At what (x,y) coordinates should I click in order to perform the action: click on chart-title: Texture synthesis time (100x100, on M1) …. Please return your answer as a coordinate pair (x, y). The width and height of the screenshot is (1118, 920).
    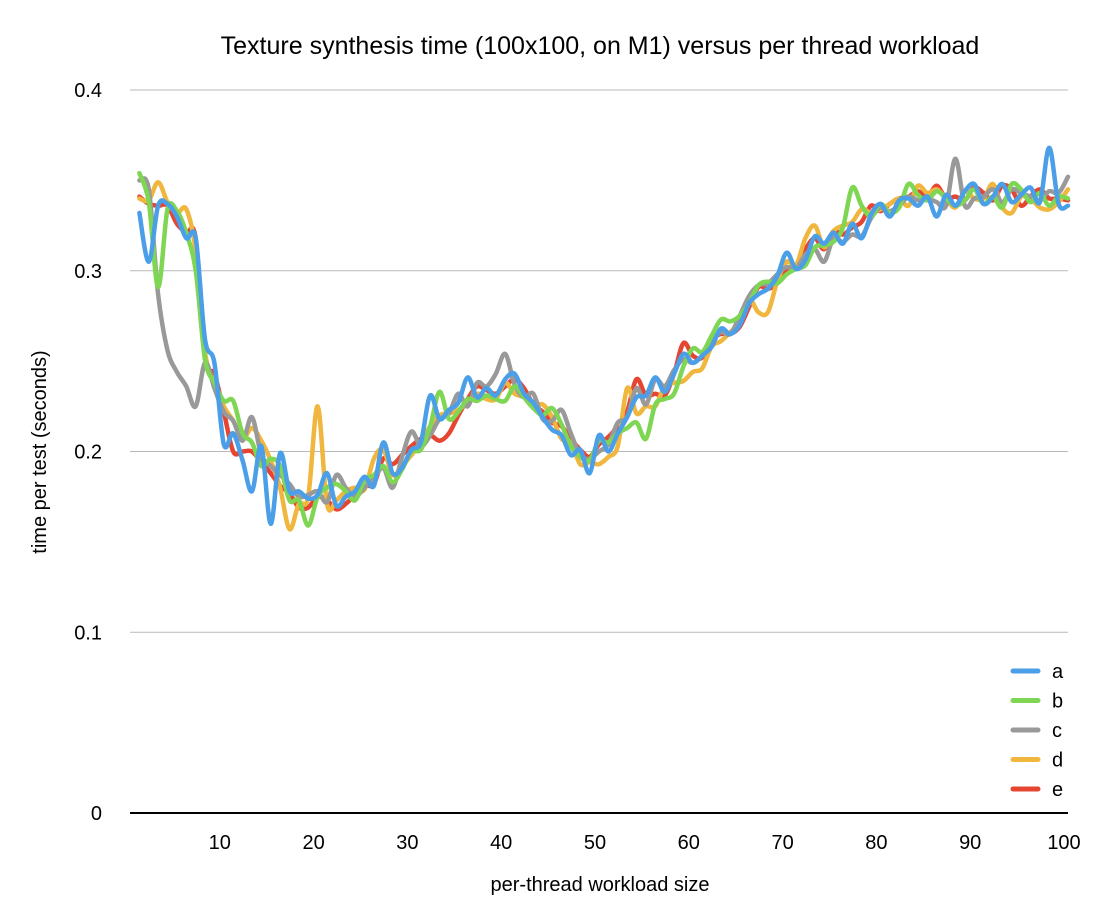
    Looking at the image, I should click on (600, 46).